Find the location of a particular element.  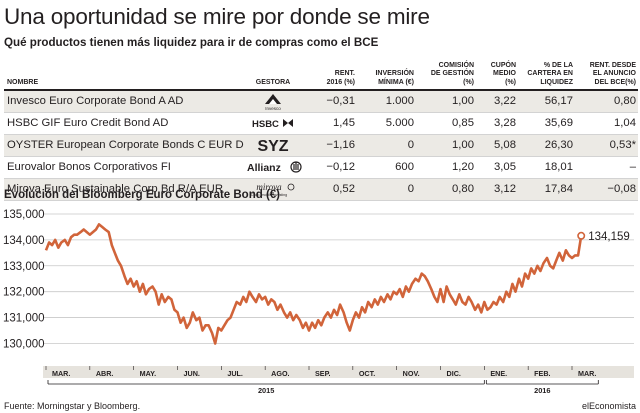

x-tick-label: NOV. is located at coordinates (411, 373).